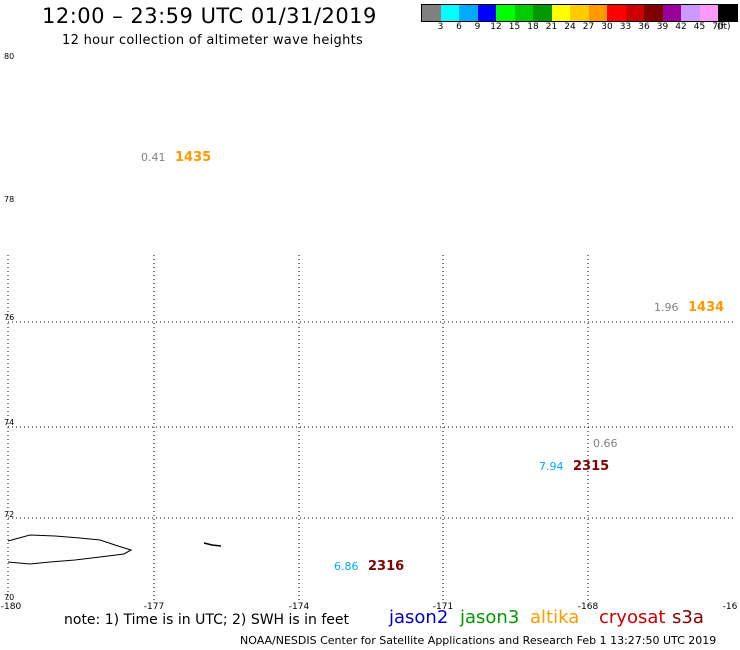 The image size is (740, 650). What do you see at coordinates (607, 27) in the screenshot?
I see `scale-label: 30` at bounding box center [607, 27].